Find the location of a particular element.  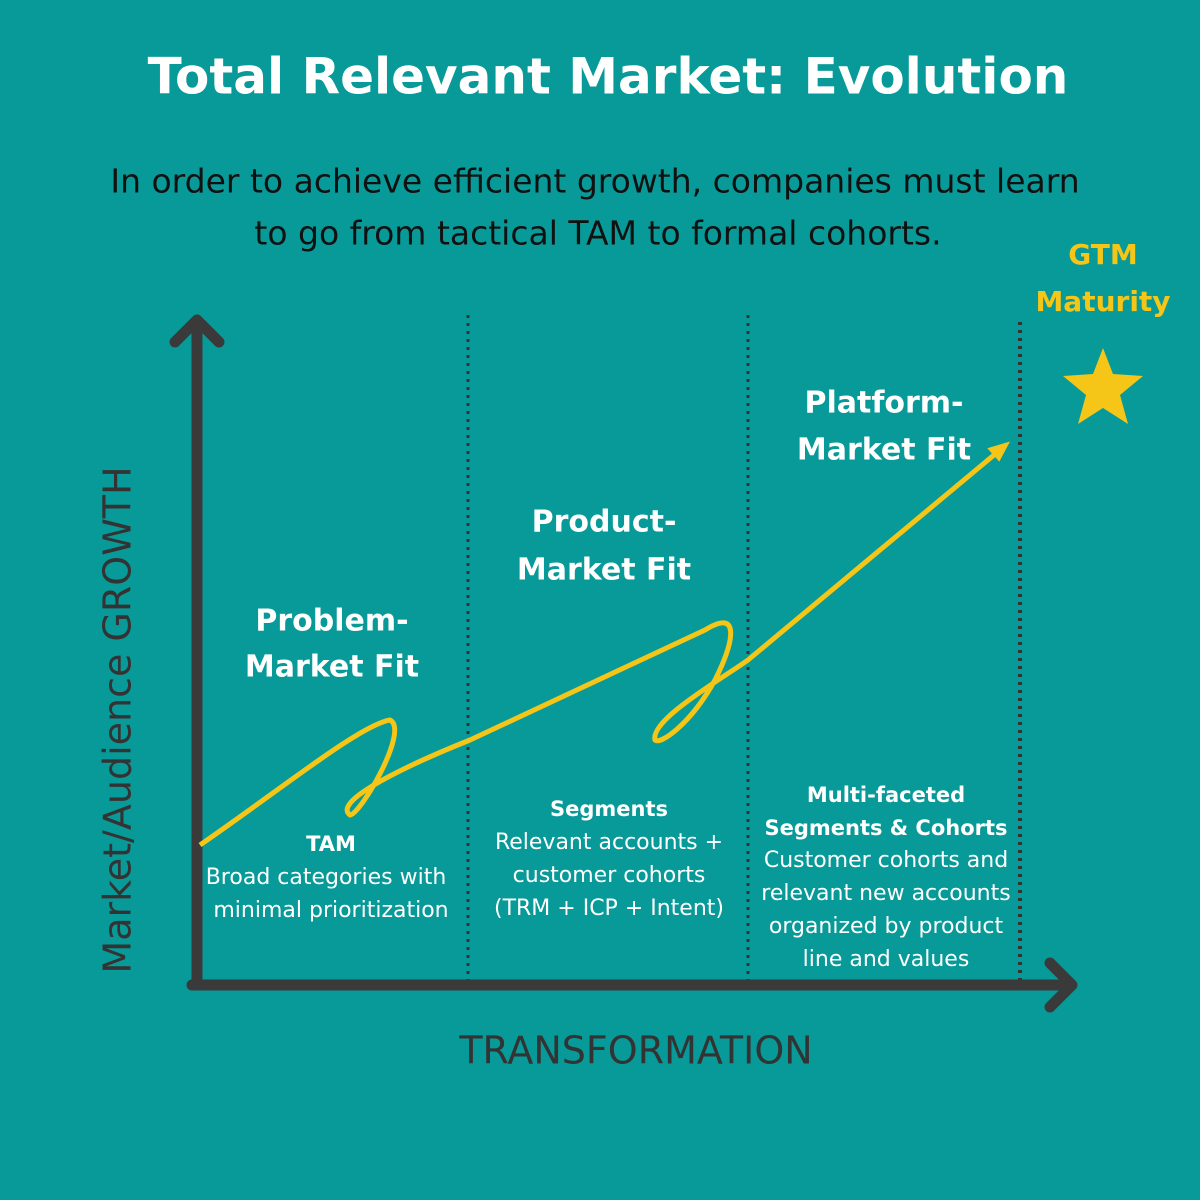

stage-heading: Multi-faceted is located at coordinates (886, 795).